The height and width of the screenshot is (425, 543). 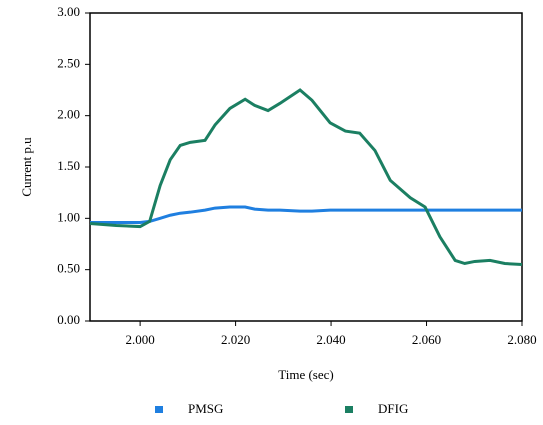 What do you see at coordinates (68, 62) in the screenshot?
I see `y-tick-label: 2.50` at bounding box center [68, 62].